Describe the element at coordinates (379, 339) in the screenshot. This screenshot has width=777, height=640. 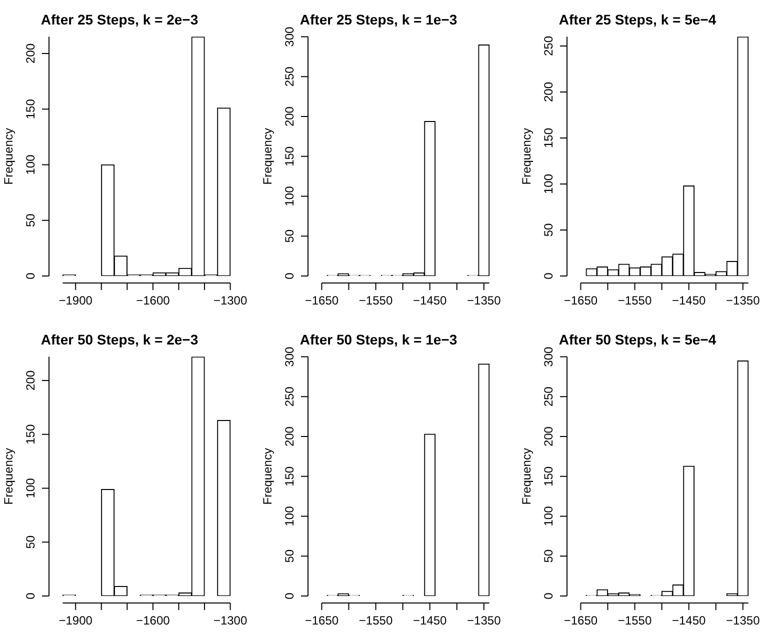
I see `chart-title: After 50 Steps, k = 1e−3` at that location.